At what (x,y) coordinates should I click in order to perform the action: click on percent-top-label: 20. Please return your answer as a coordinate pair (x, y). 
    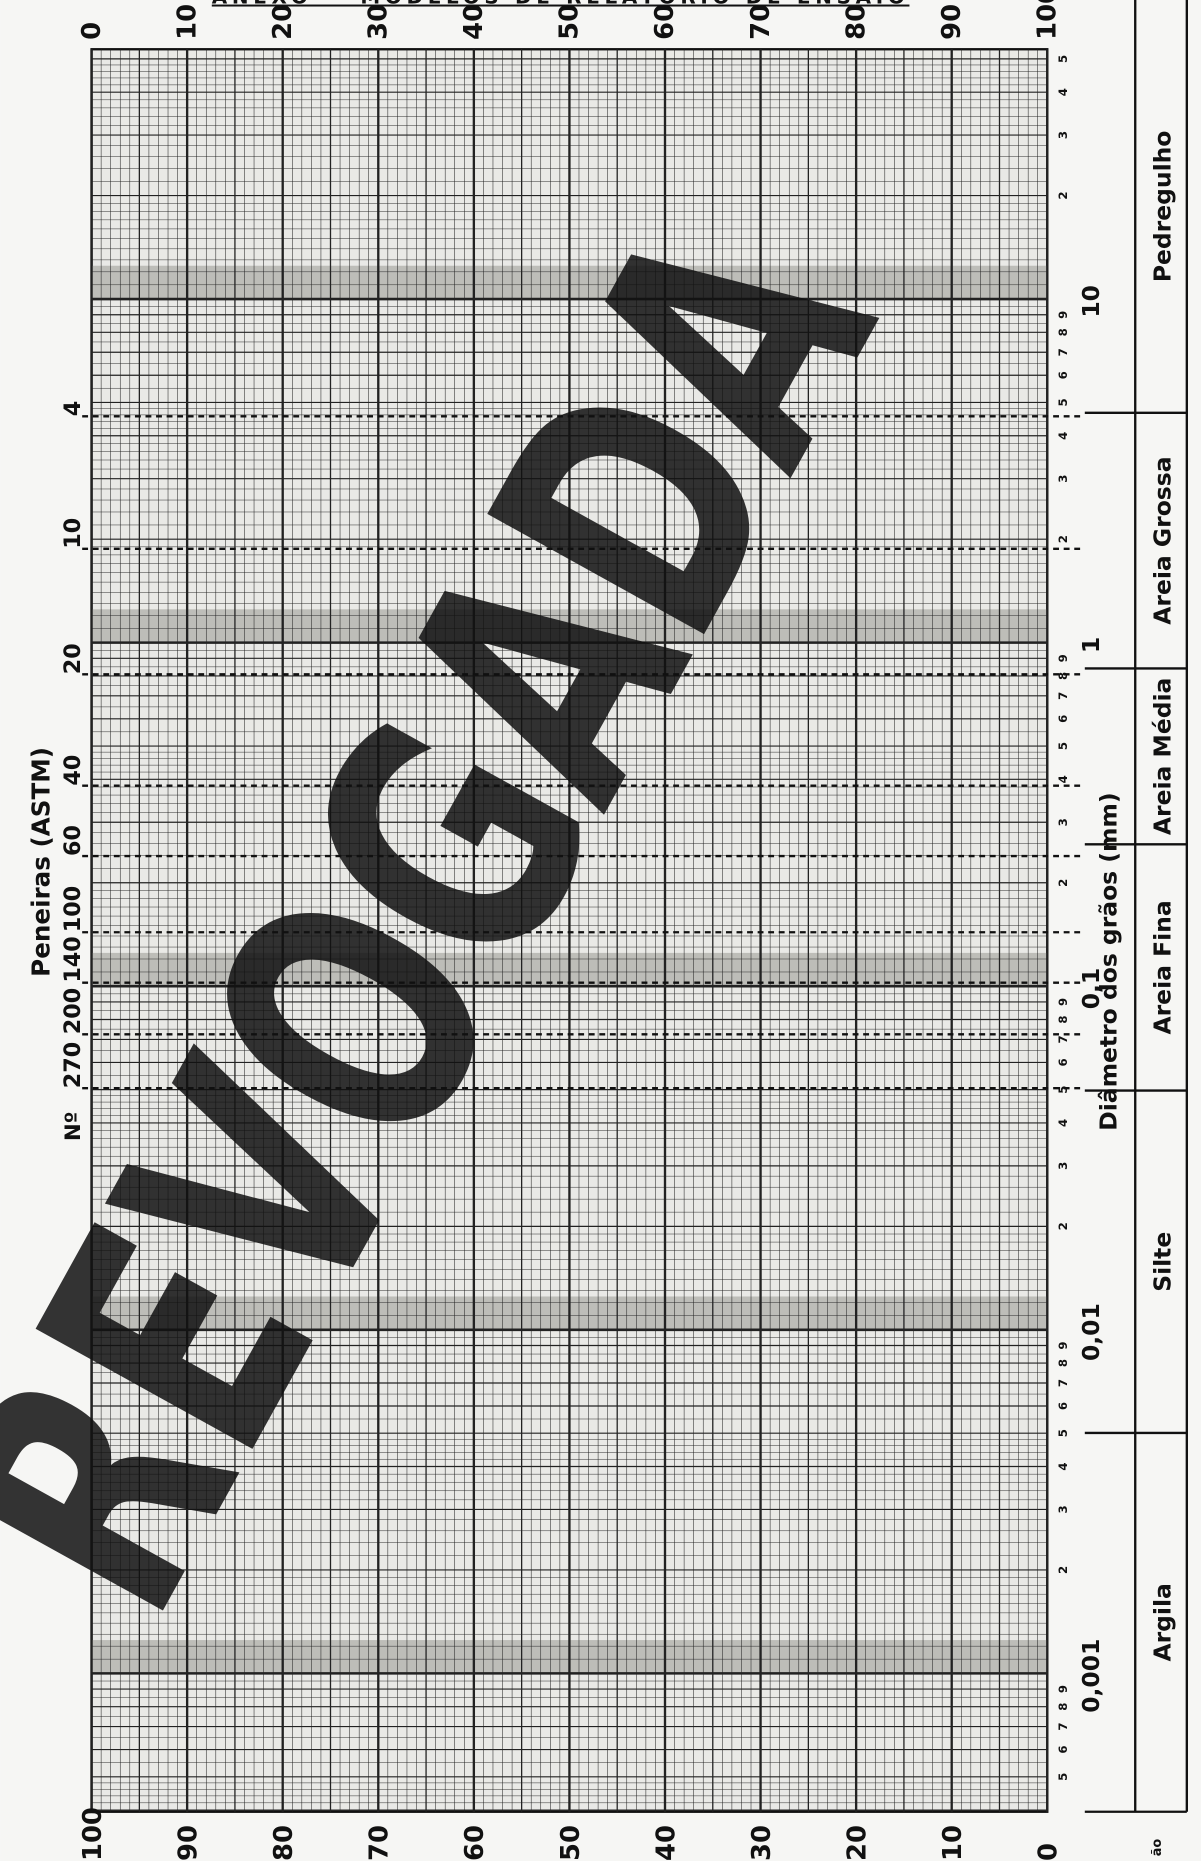
    Looking at the image, I should click on (283, 22).